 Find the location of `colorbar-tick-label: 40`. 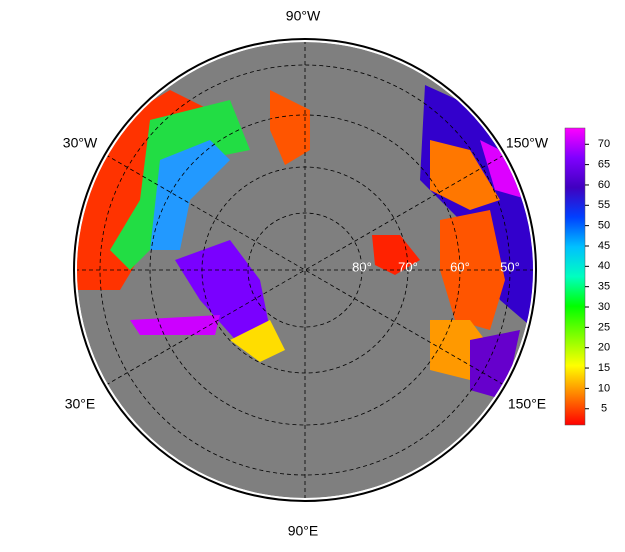

colorbar-tick-label: 40 is located at coordinates (604, 266).